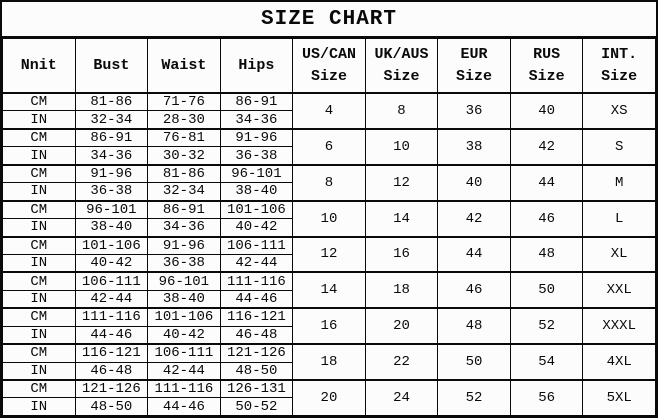  I want to click on column-header-us-can-size: US/CAN Size, so click(329, 66).